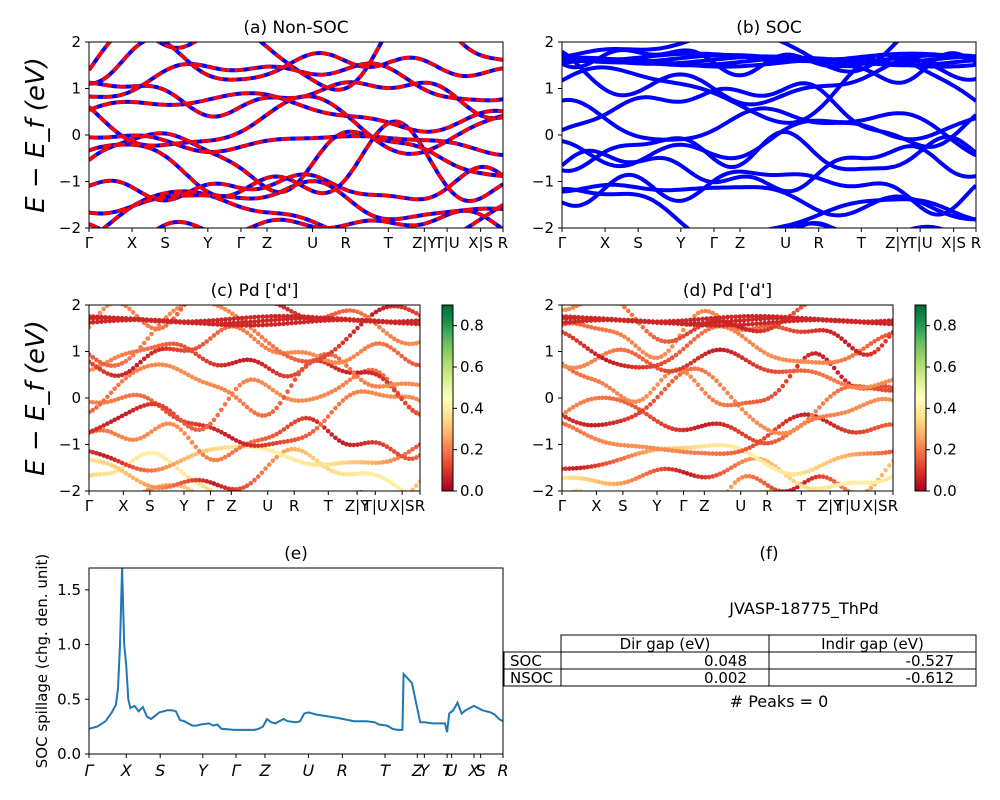 Image resolution: width=1000 pixels, height=800 pixels. Describe the element at coordinates (596, 506) in the screenshot. I see `x-tick-label: X` at that location.